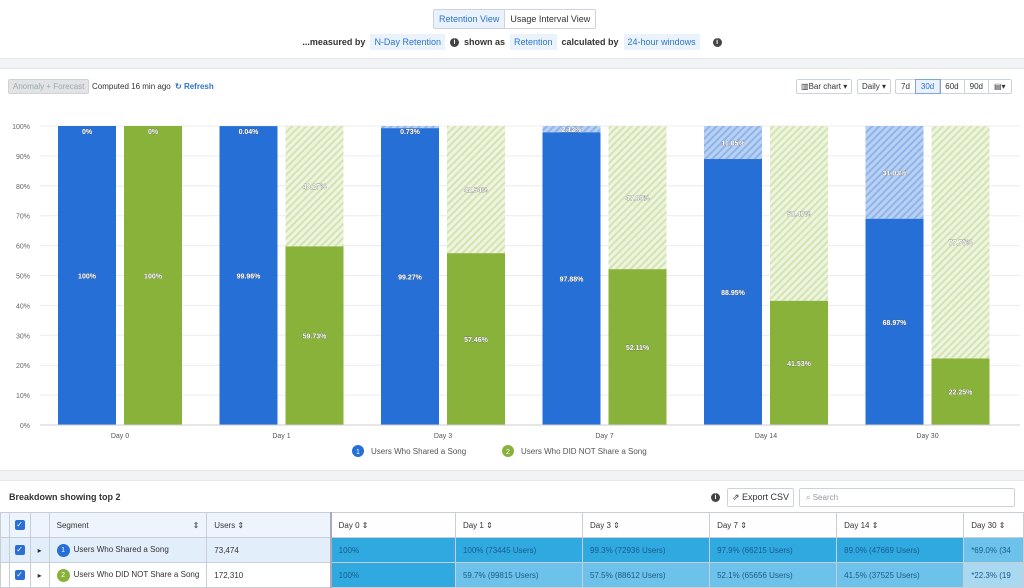 This screenshot has height=588, width=1024. Describe the element at coordinates (646, 575) in the screenshot. I see `retention-cell: 57.5% (88612 Users)` at that location.